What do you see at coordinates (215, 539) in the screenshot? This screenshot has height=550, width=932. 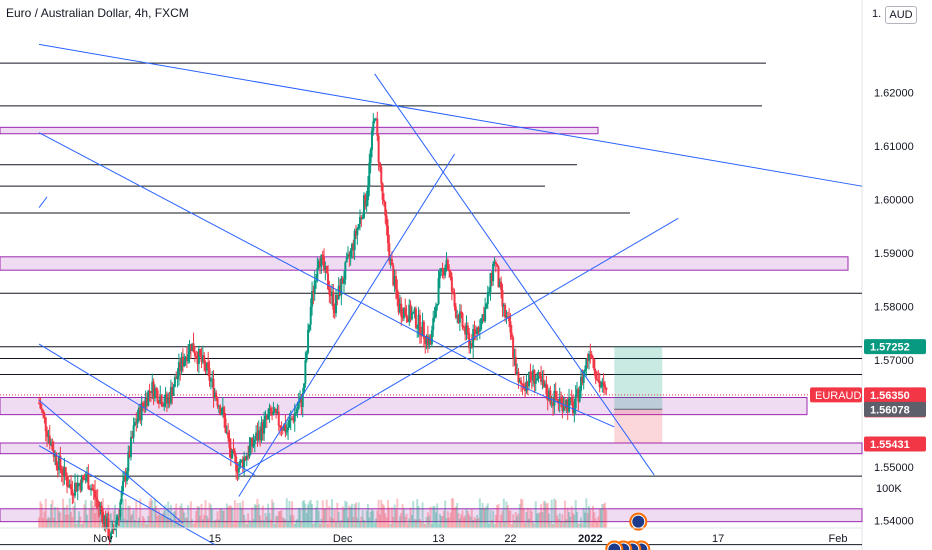 I see `x-tick-label: 15` at bounding box center [215, 539].